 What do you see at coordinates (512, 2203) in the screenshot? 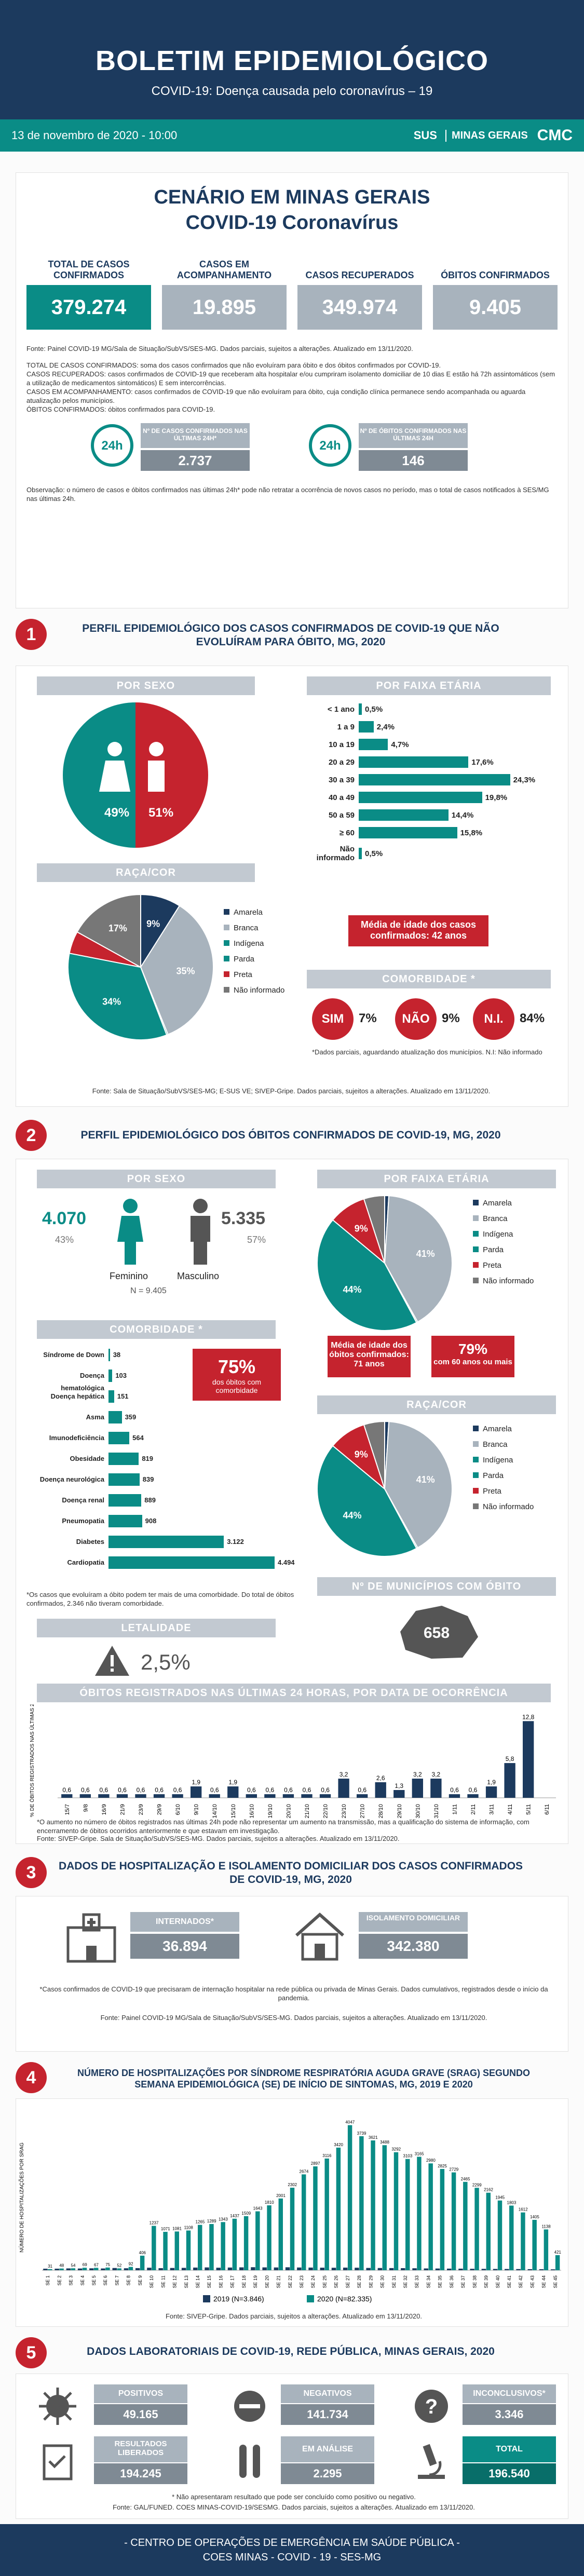
I see `srag-bar-label: 1803` at bounding box center [512, 2203].